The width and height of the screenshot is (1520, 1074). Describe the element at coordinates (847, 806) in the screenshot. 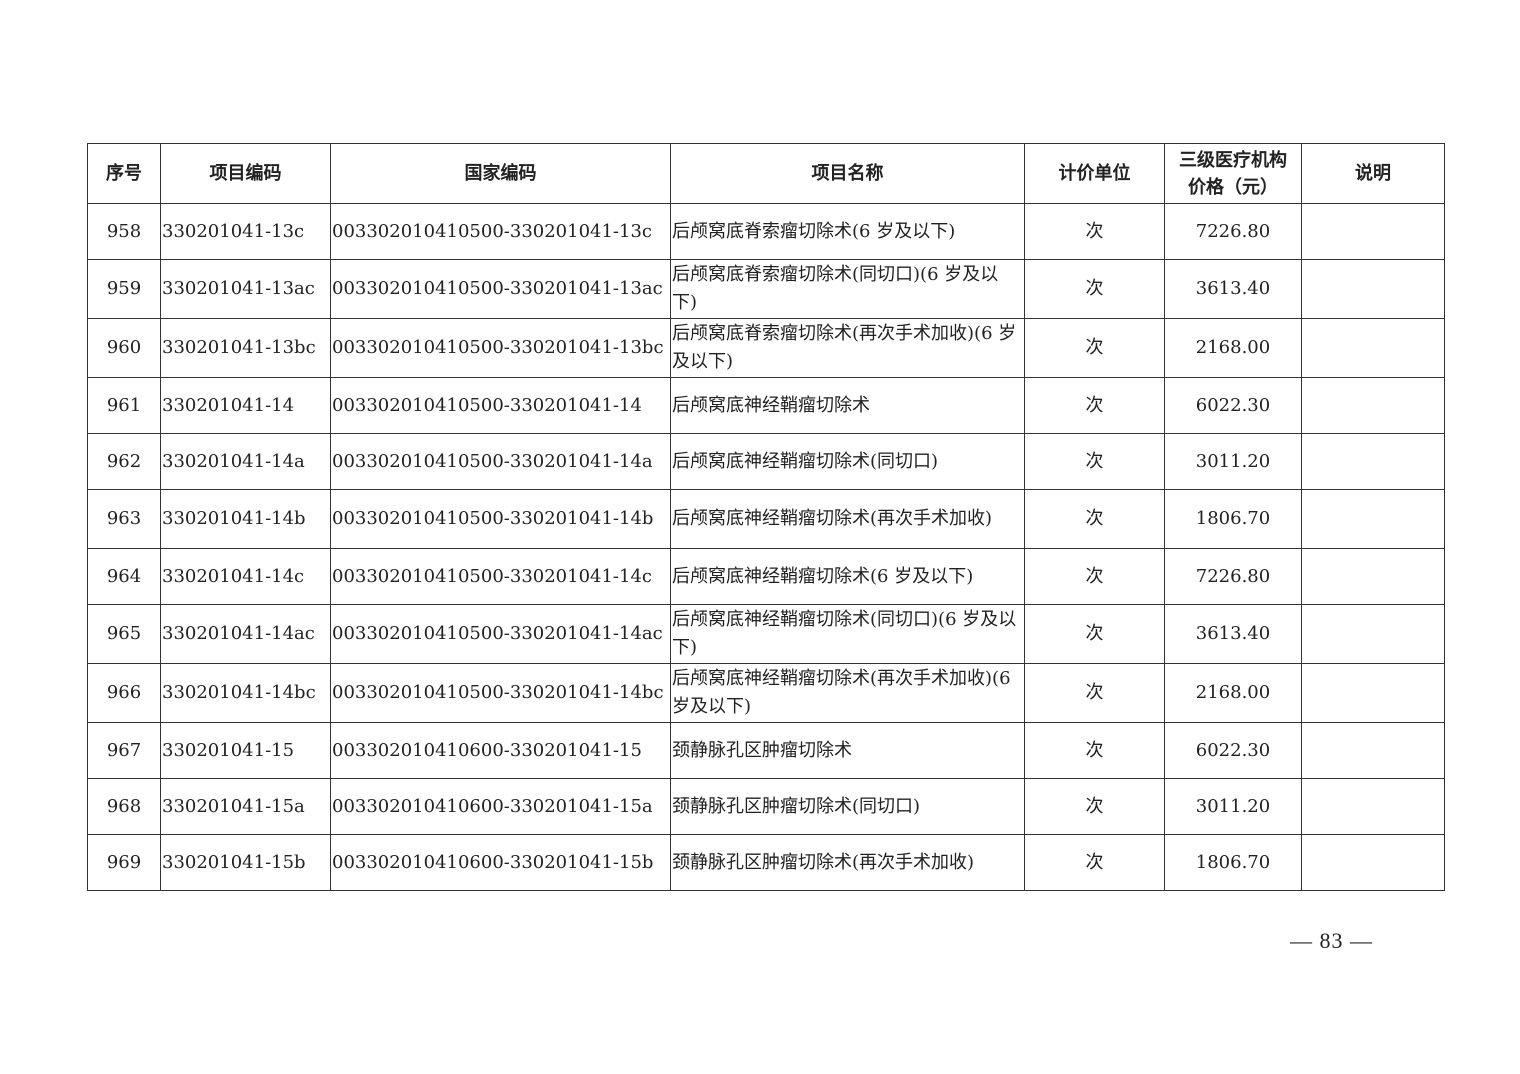

I see `cell-name: 颈静脉孔区肿瘤切除术(同切口)` at that location.